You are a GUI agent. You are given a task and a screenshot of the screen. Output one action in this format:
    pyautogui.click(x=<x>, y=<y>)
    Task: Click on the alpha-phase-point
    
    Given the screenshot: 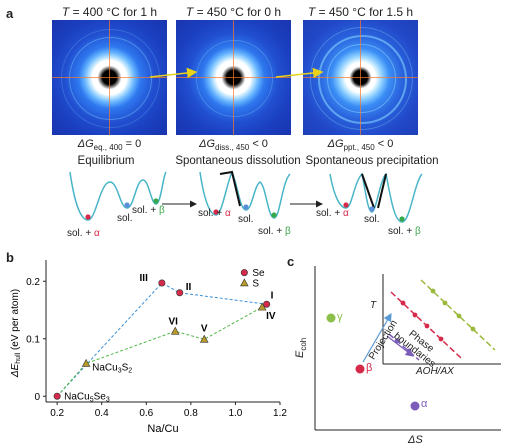 What is the action you would take?
    pyautogui.click(x=415, y=406)
    